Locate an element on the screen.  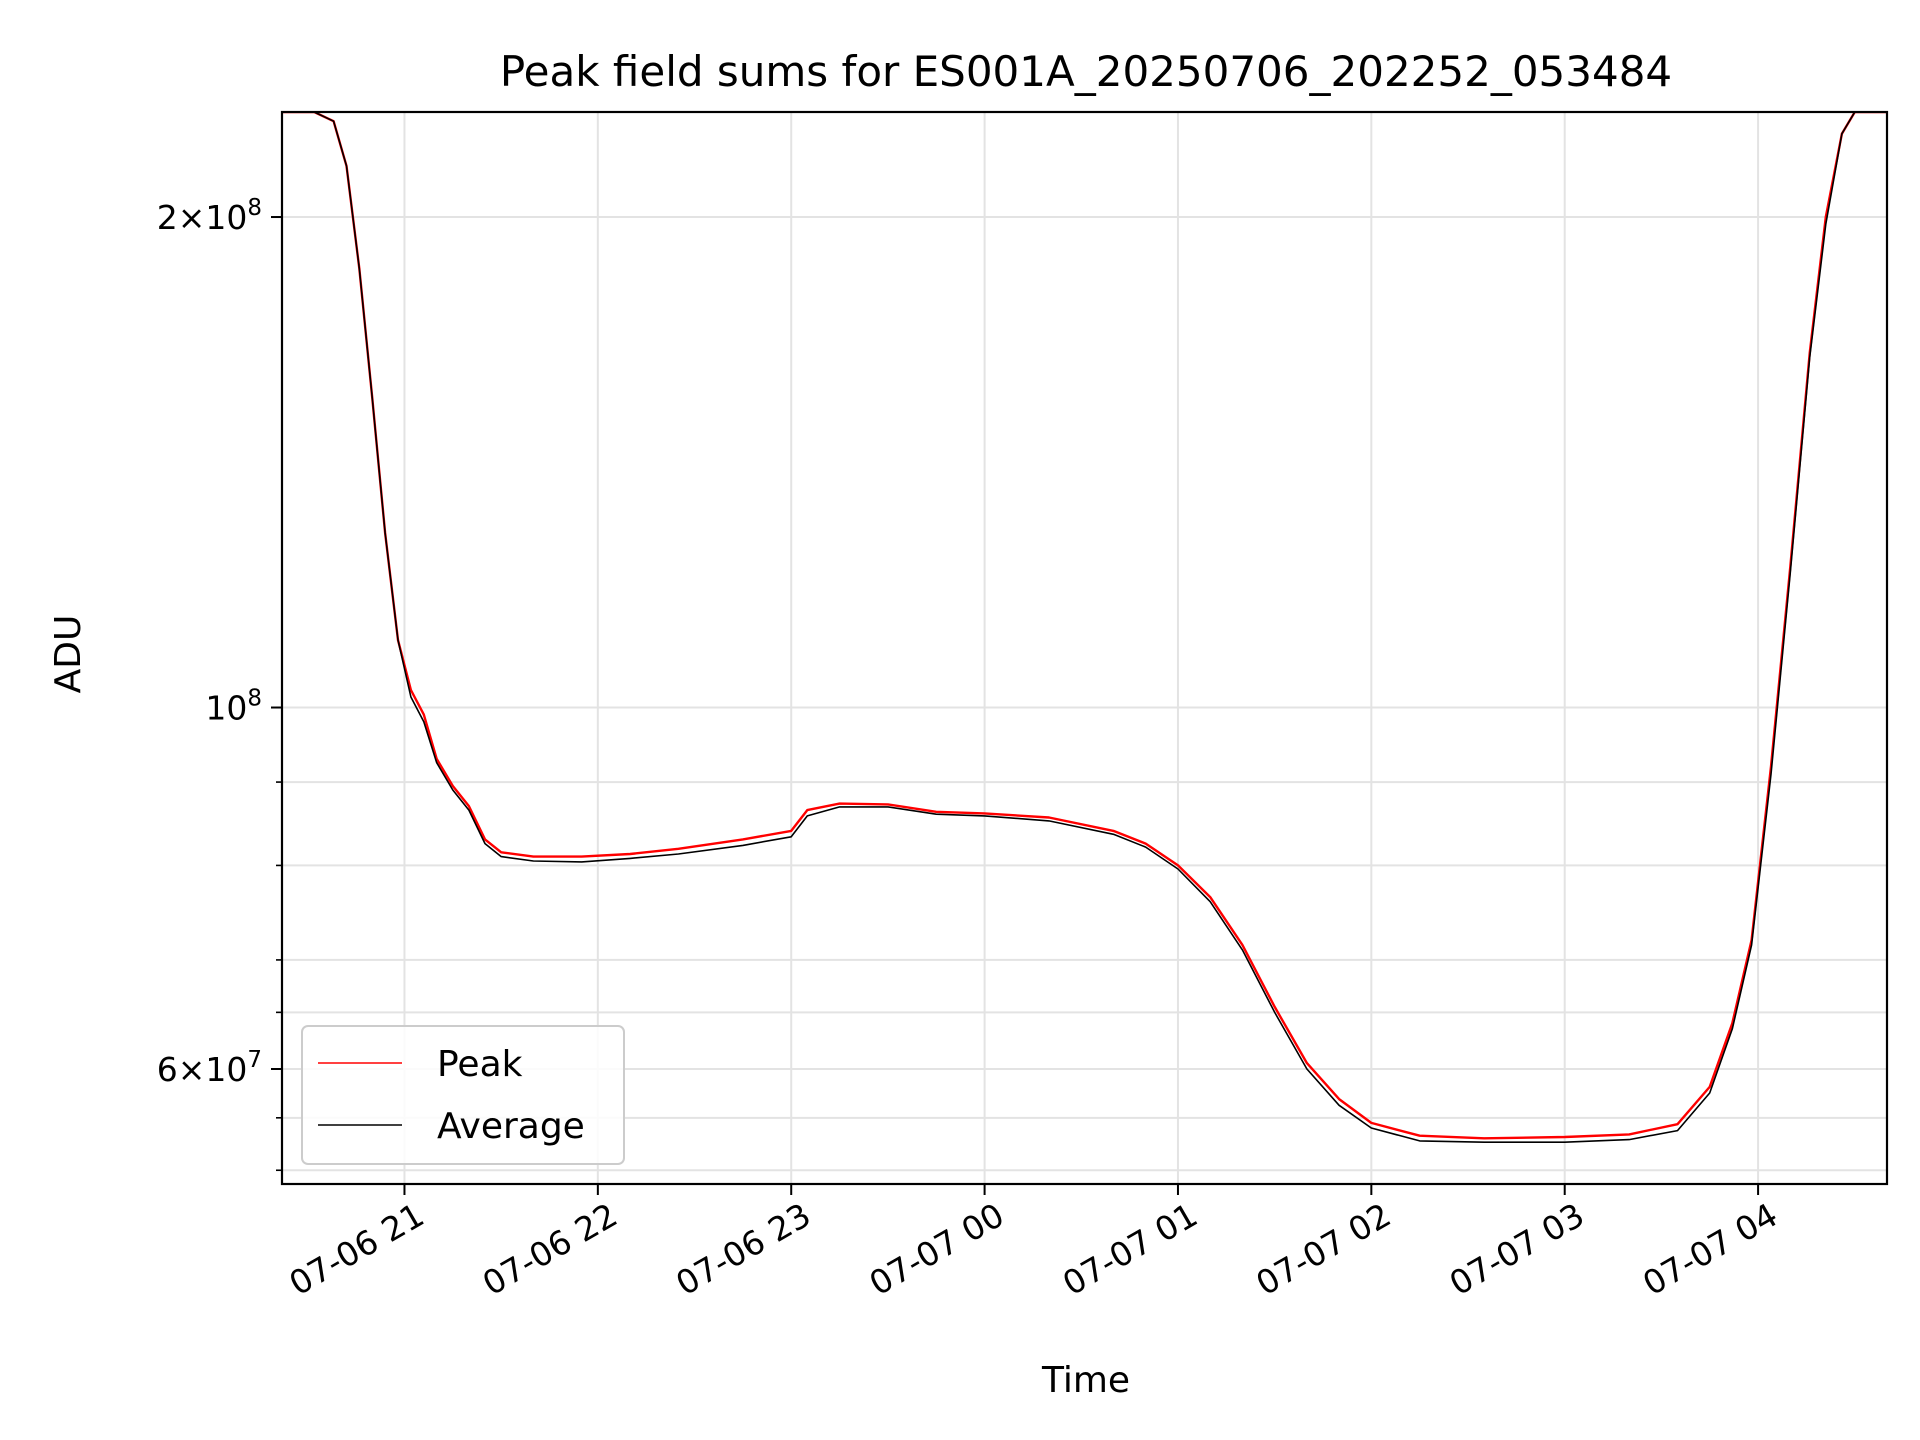
legend-label-peak: Peak is located at coordinates (480, 1064).